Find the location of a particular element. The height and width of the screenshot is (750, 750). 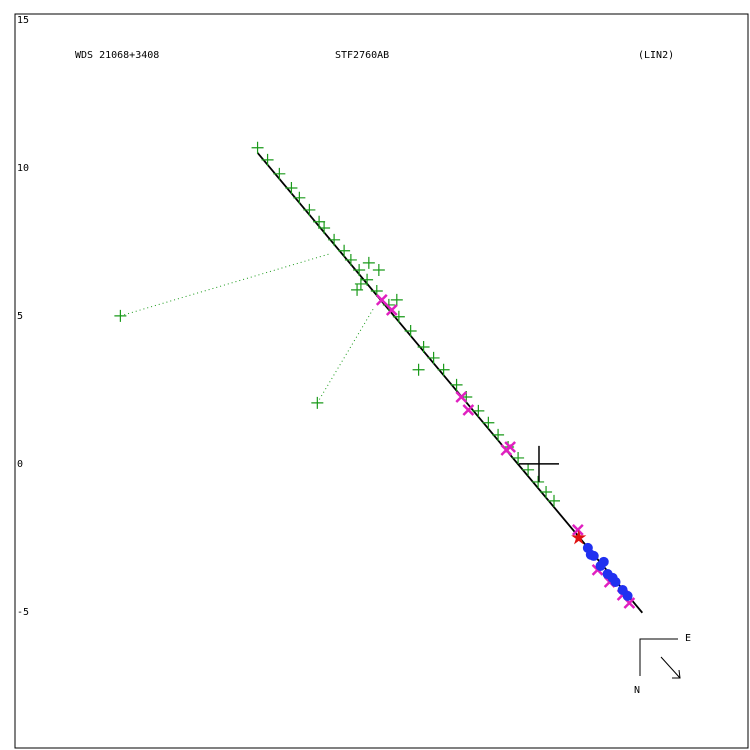

annotation: N is located at coordinates (637, 690).